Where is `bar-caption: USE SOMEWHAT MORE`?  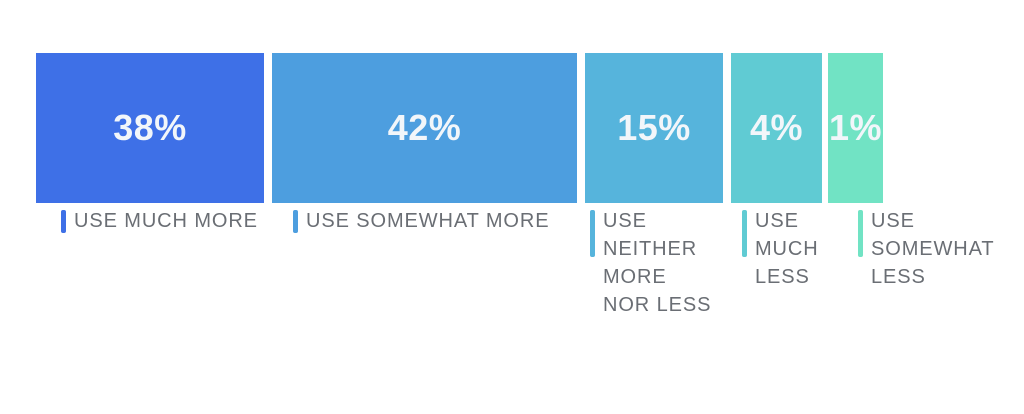 bar-caption: USE SOMEWHAT MORE is located at coordinates (421, 221).